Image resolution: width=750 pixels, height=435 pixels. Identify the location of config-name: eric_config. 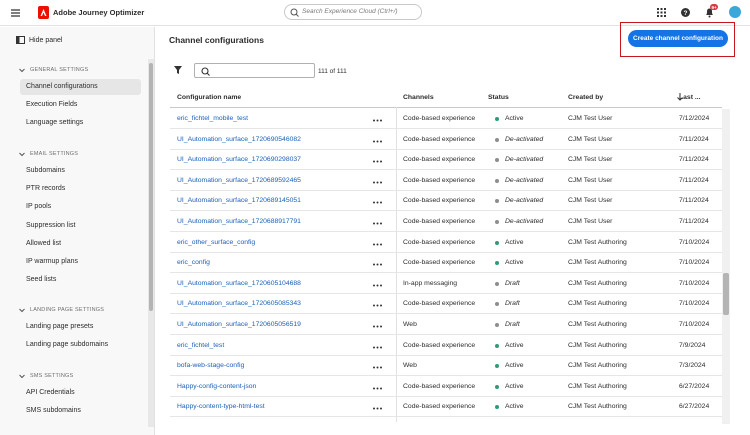
(193, 263).